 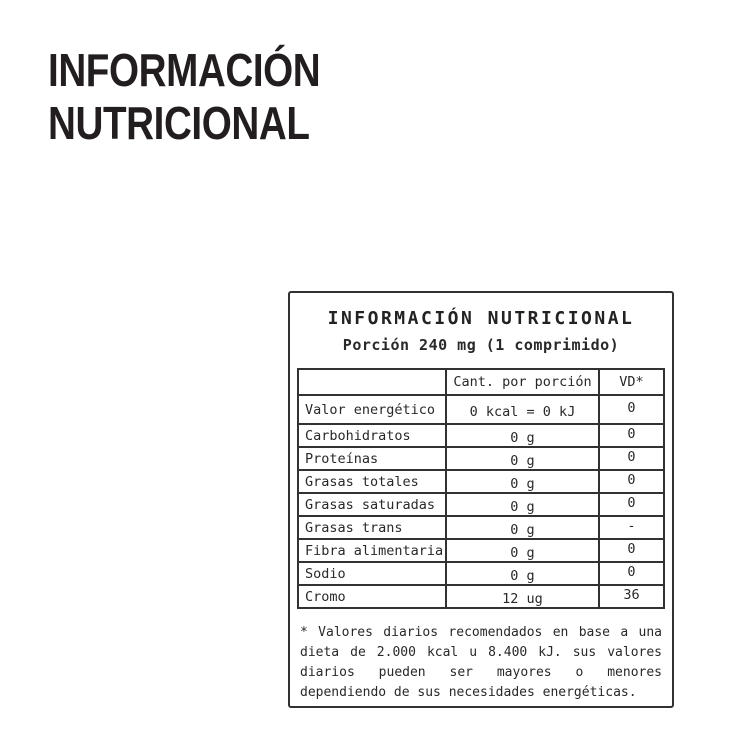 I want to click on page-heading: INFORMACIÓN NUTRICIONAL, so click(x=184, y=97).